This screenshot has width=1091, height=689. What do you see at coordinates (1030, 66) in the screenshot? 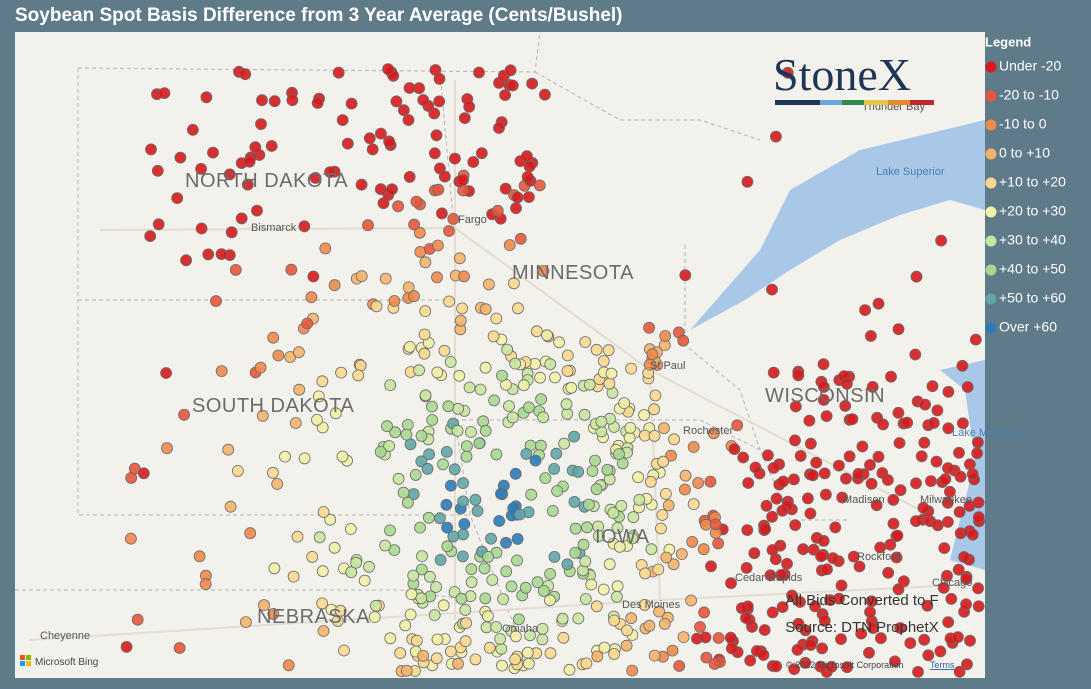
I see `legend-label: Under -20` at bounding box center [1030, 66].